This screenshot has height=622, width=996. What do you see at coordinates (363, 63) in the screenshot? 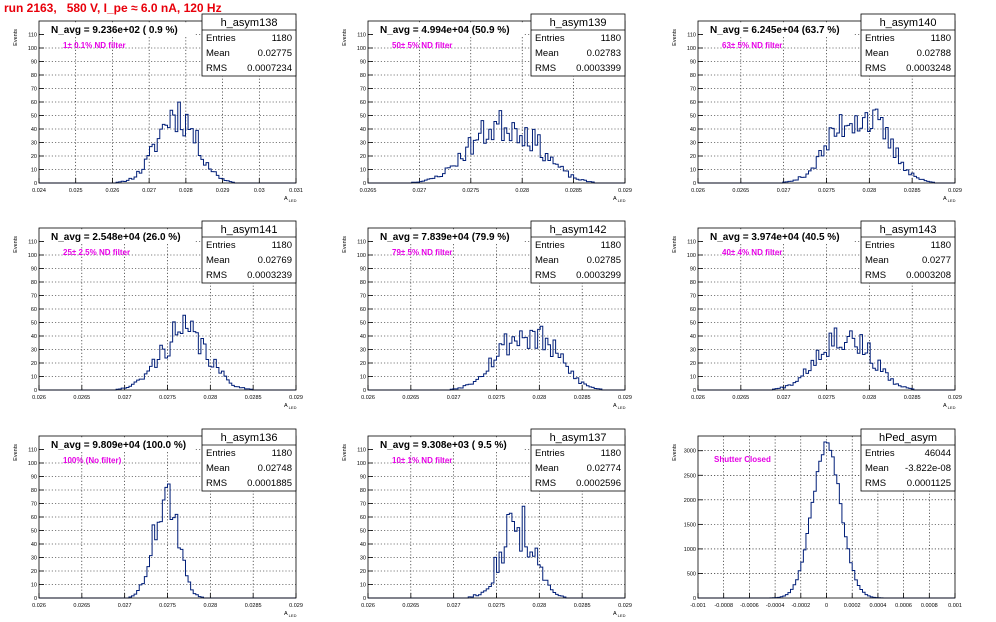
I see `y-tick-label: 90` at bounding box center [363, 63].